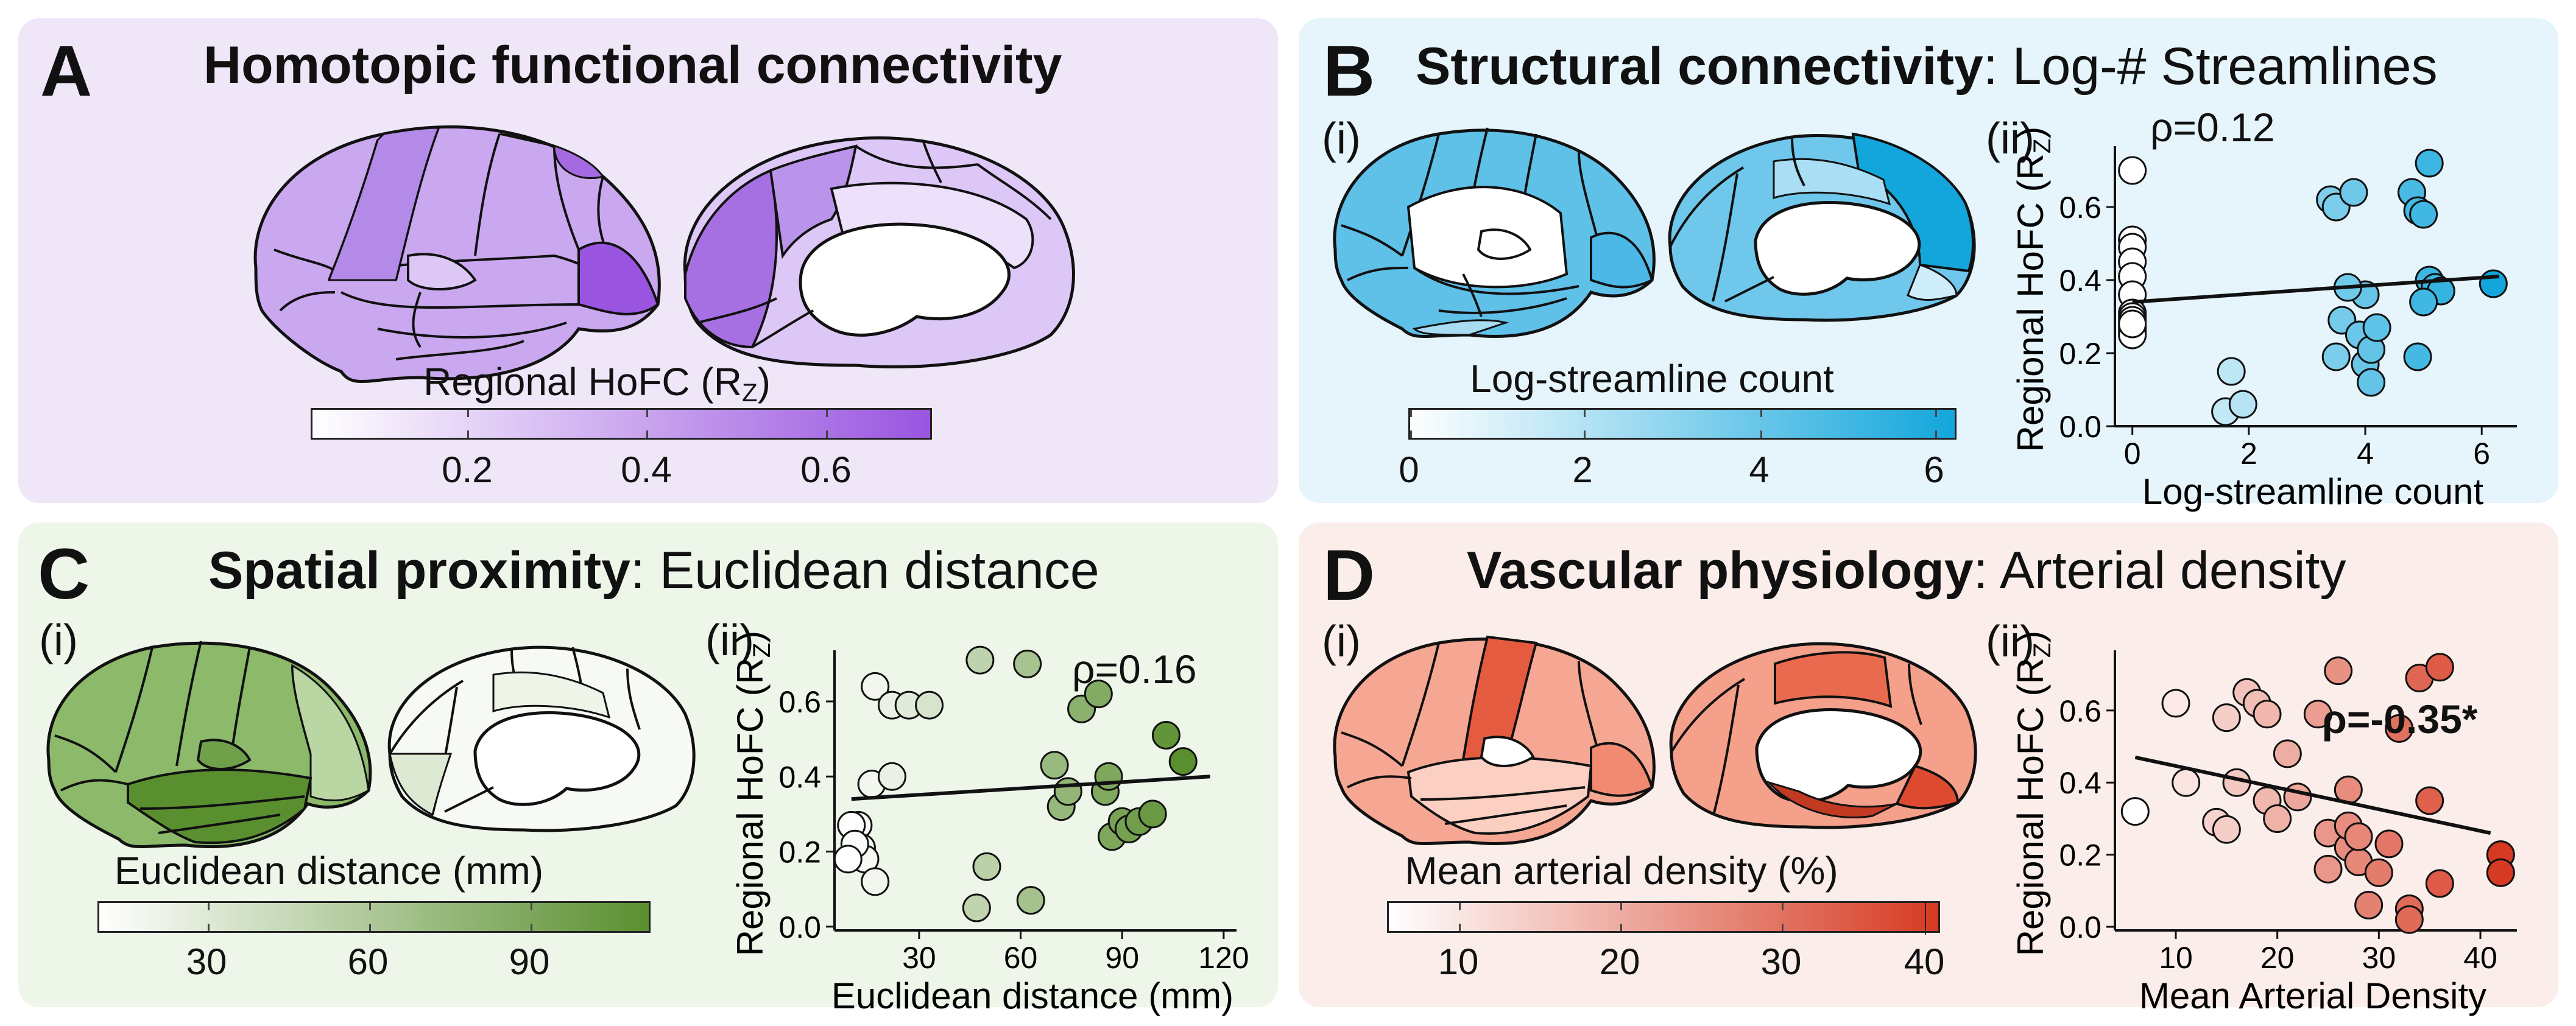 This screenshot has width=2576, height=1026. What do you see at coordinates (329, 871) in the screenshot?
I see `colorbar-label: Euclidean distance (mm)` at bounding box center [329, 871].